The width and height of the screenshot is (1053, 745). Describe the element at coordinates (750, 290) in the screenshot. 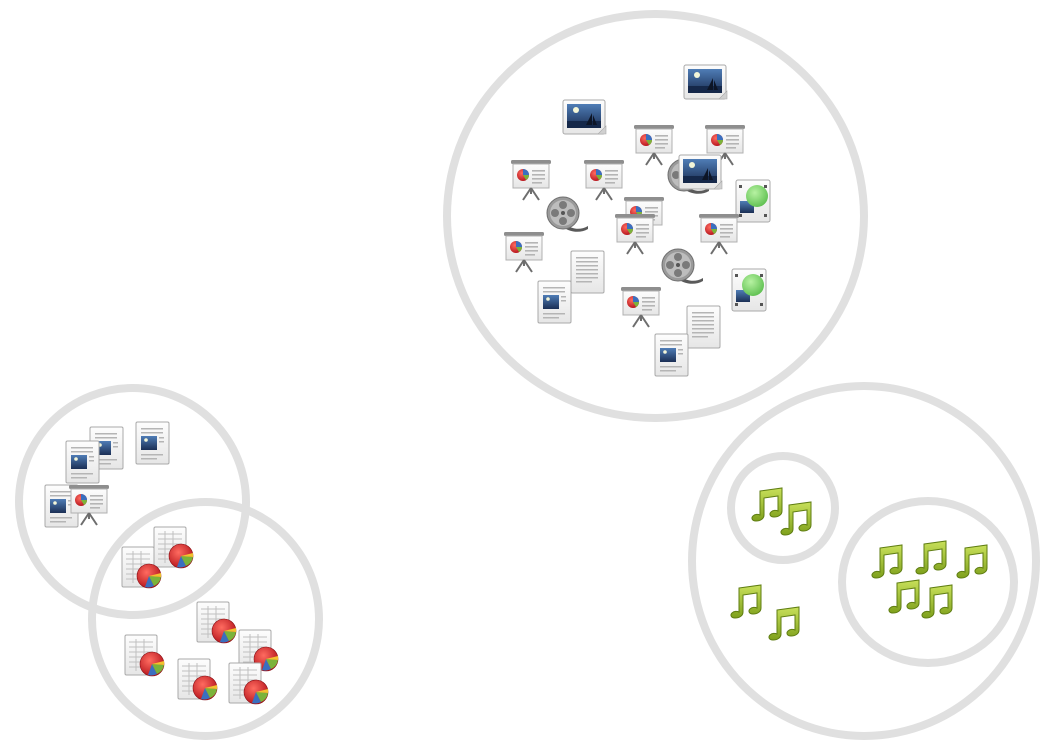

I see `svg-image-icon` at that location.